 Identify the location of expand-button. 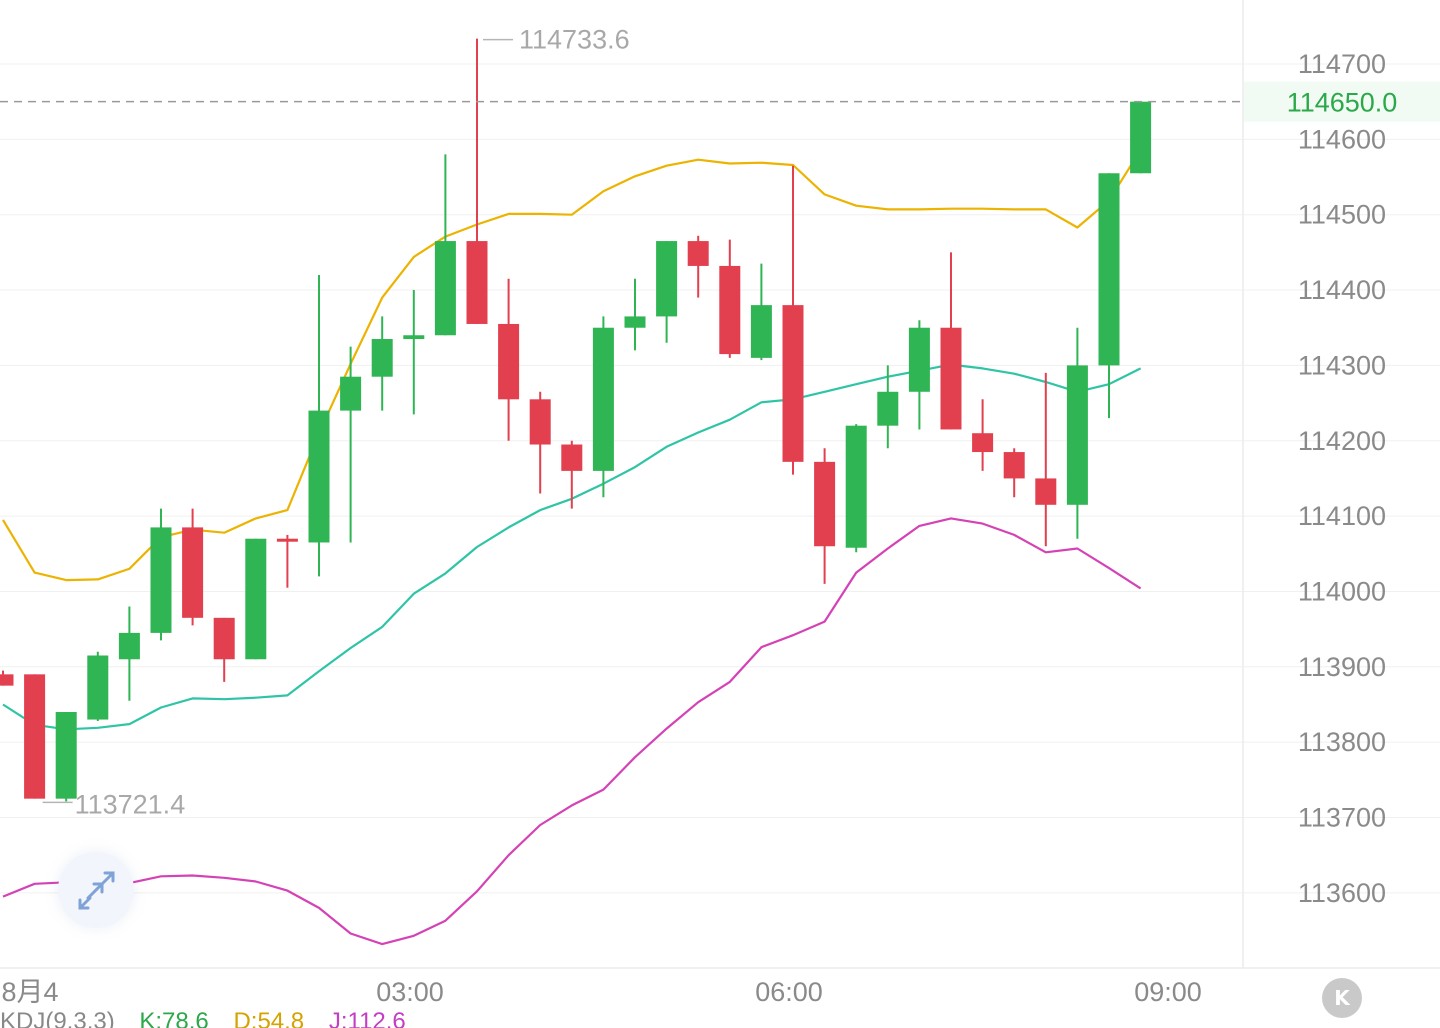
(96, 890).